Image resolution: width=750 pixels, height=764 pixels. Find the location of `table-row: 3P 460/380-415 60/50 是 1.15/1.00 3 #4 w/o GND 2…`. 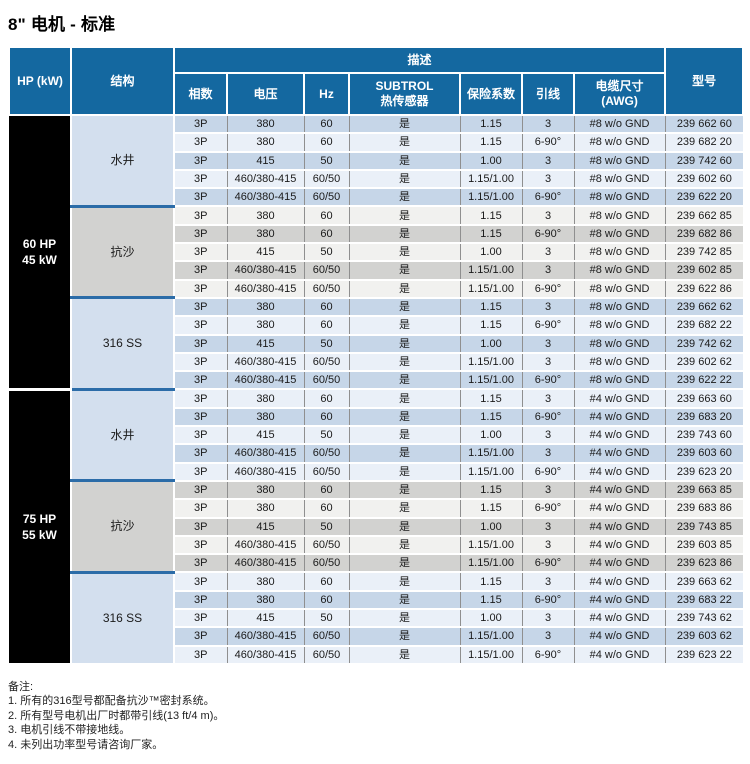

table-row: 3P 460/380-415 60/50 是 1.15/1.00 3 #4 w/o GND 2… is located at coordinates (376, 544).